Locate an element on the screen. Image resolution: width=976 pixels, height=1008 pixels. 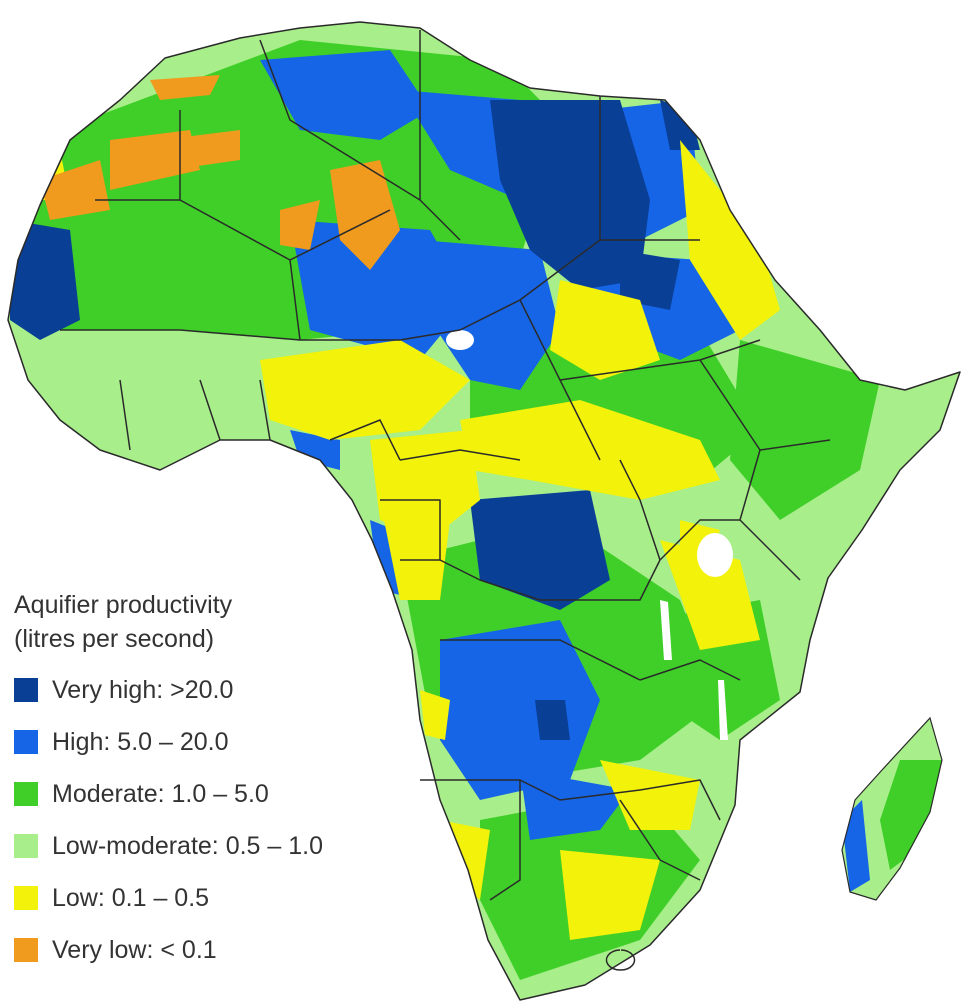
lake-victoria is located at coordinates (715, 555).